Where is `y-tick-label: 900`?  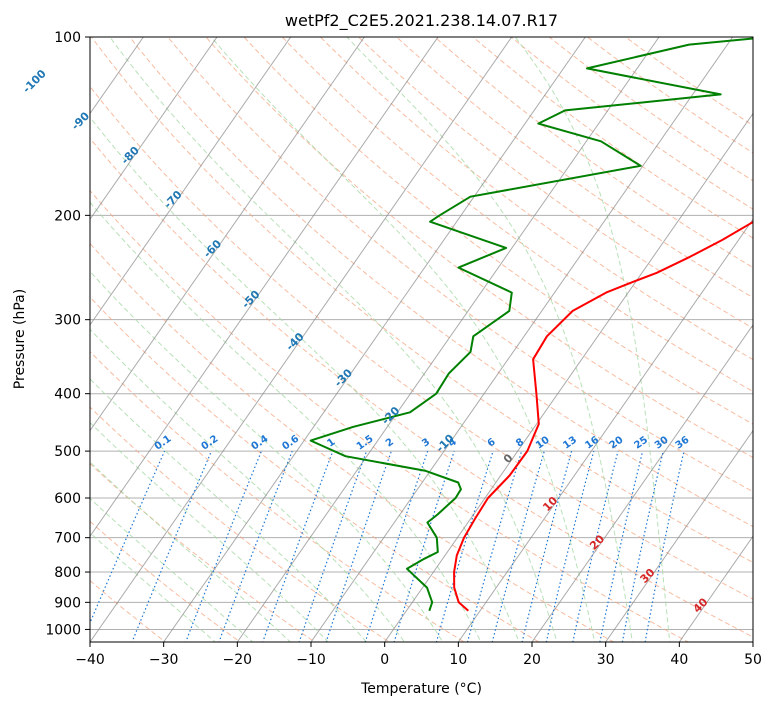 y-tick-label: 900 is located at coordinates (67, 603).